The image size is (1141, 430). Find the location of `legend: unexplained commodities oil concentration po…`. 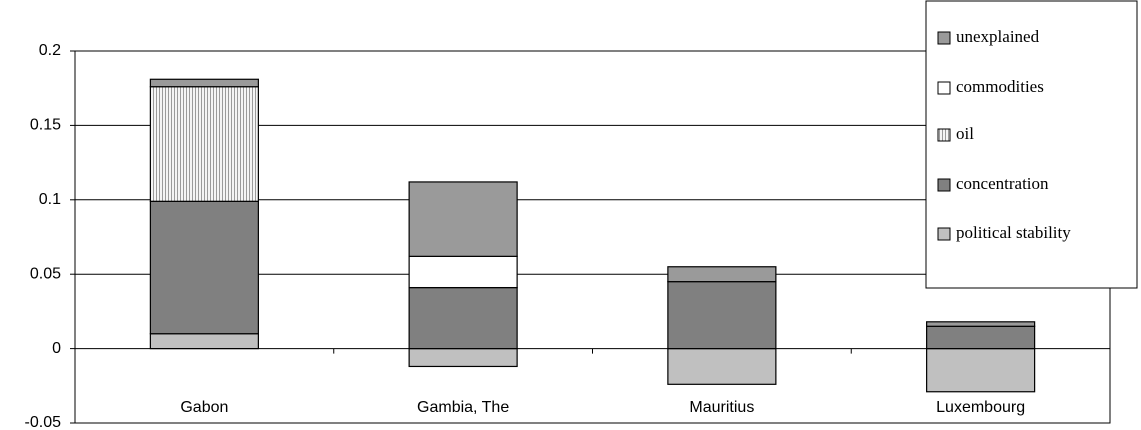

legend: unexplained commodities oil concentration po… is located at coordinates (1031, 144).